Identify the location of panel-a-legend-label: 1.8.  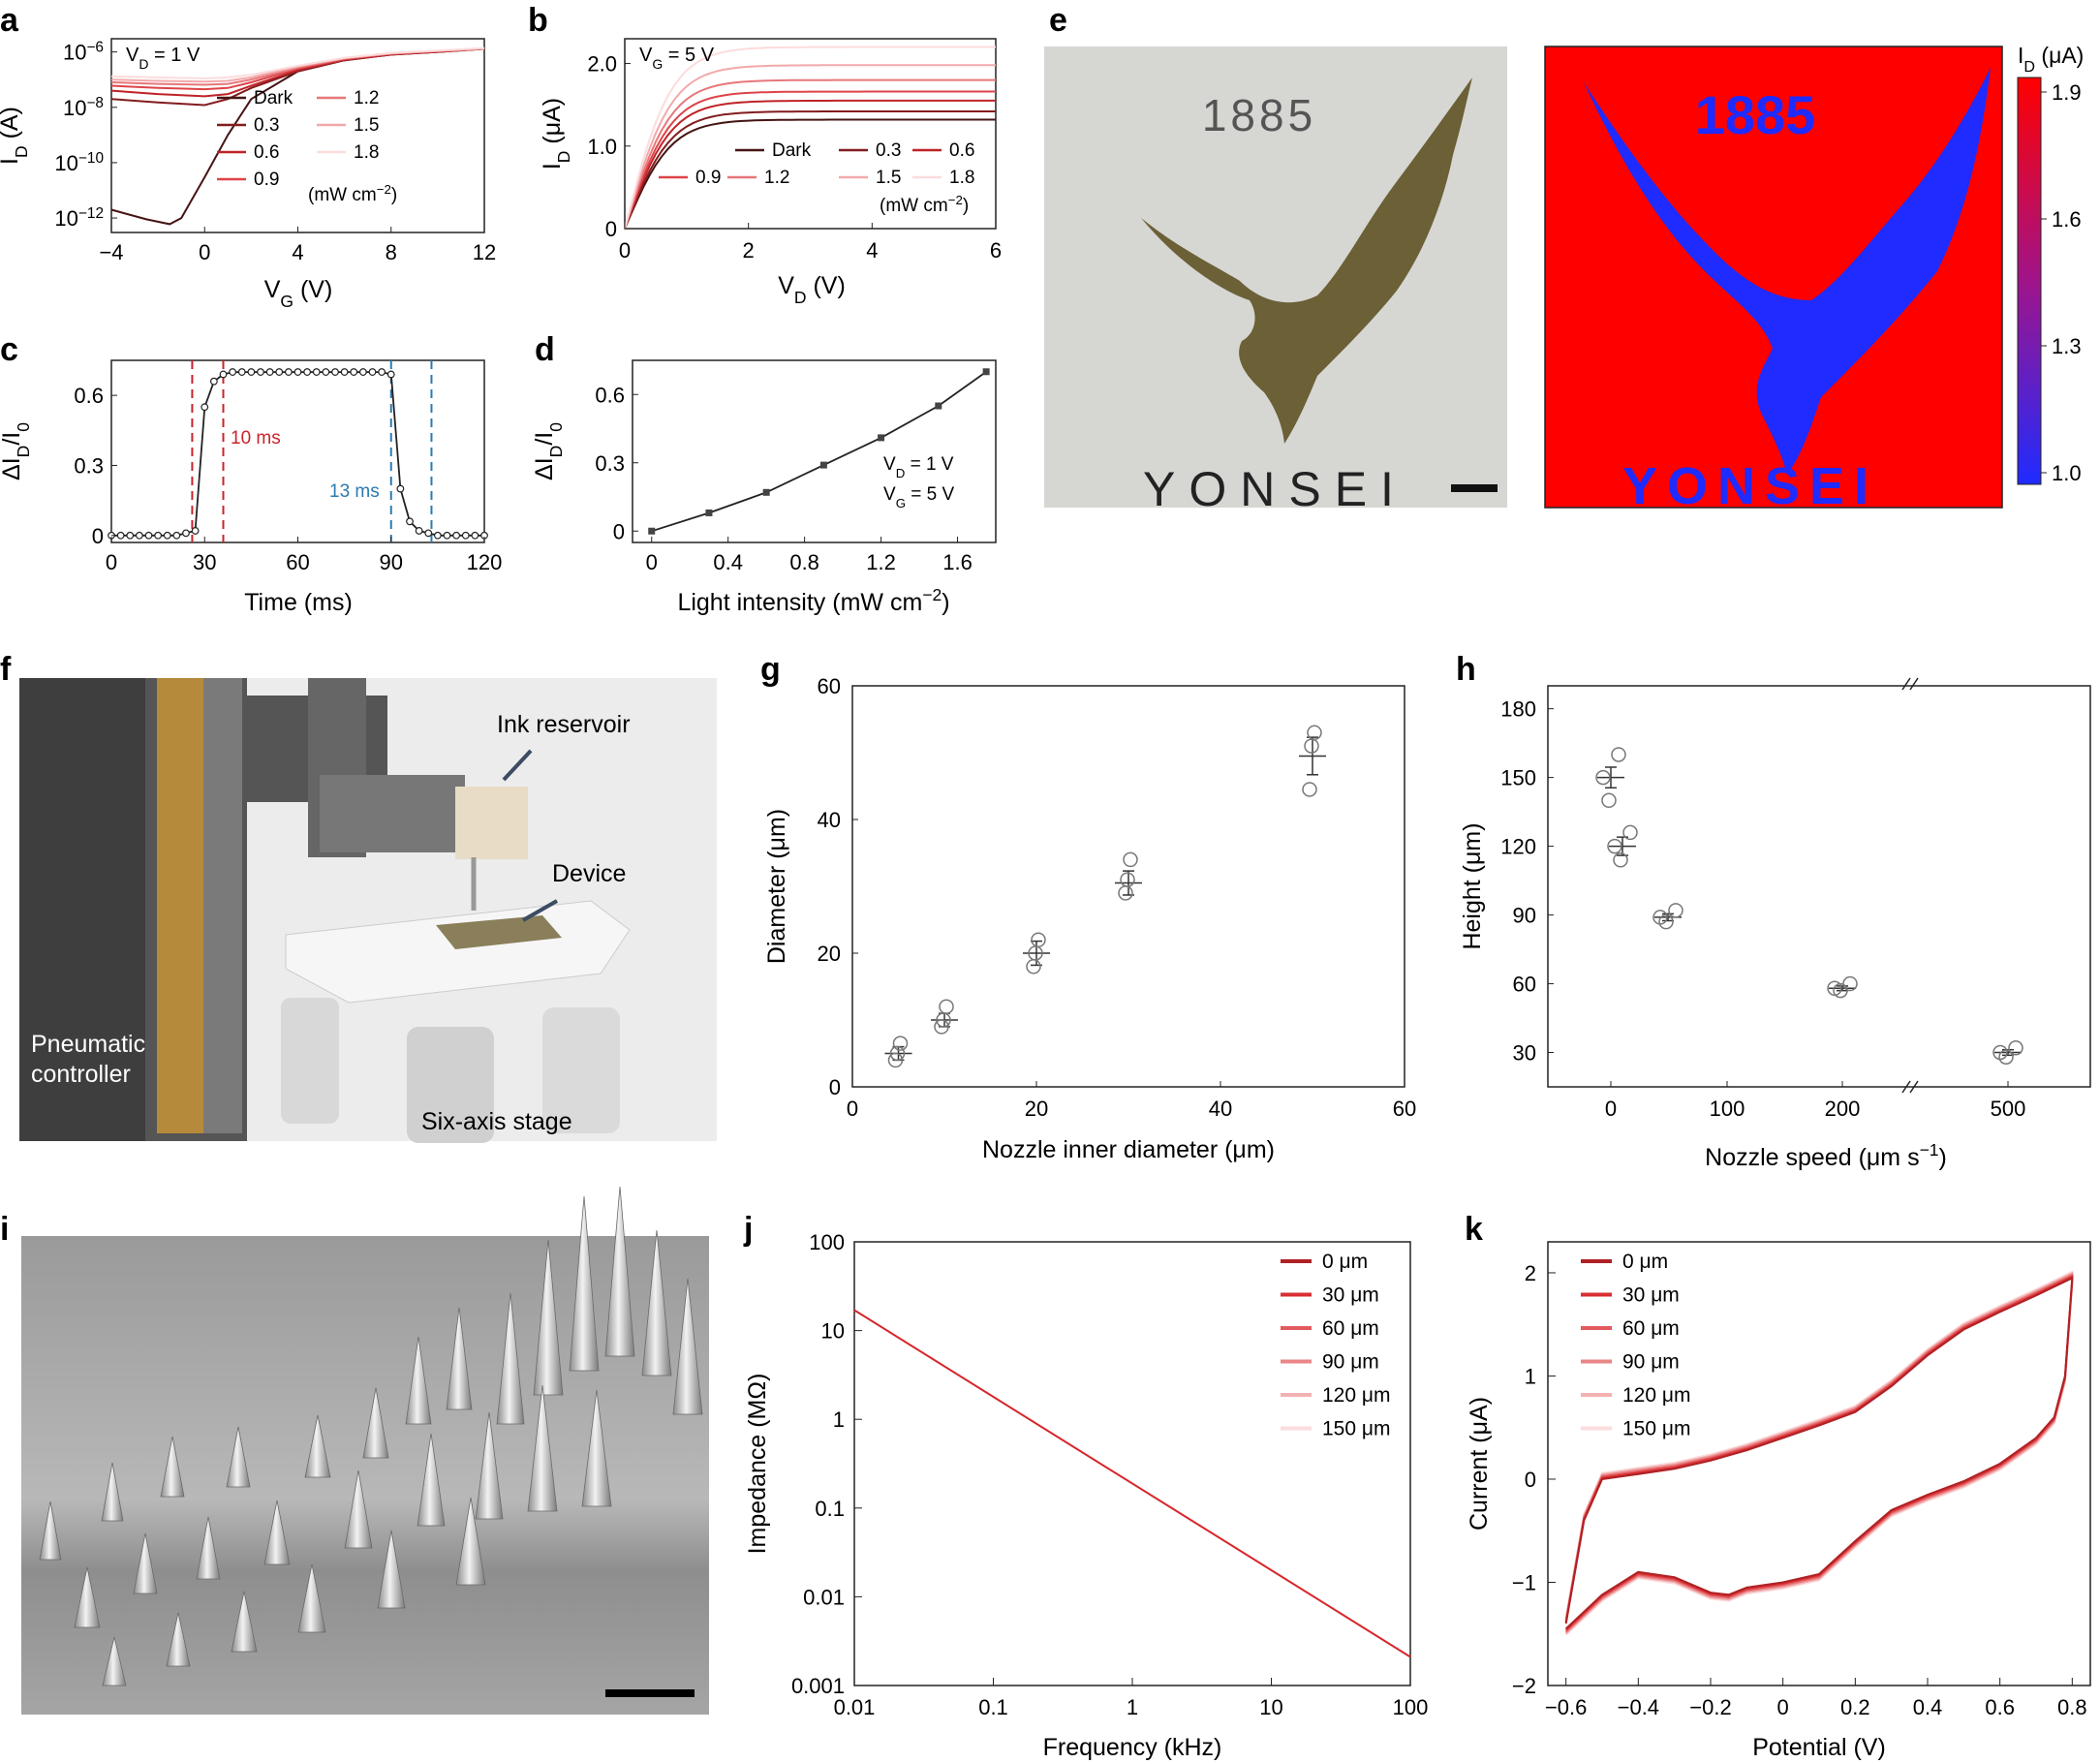
(366, 152).